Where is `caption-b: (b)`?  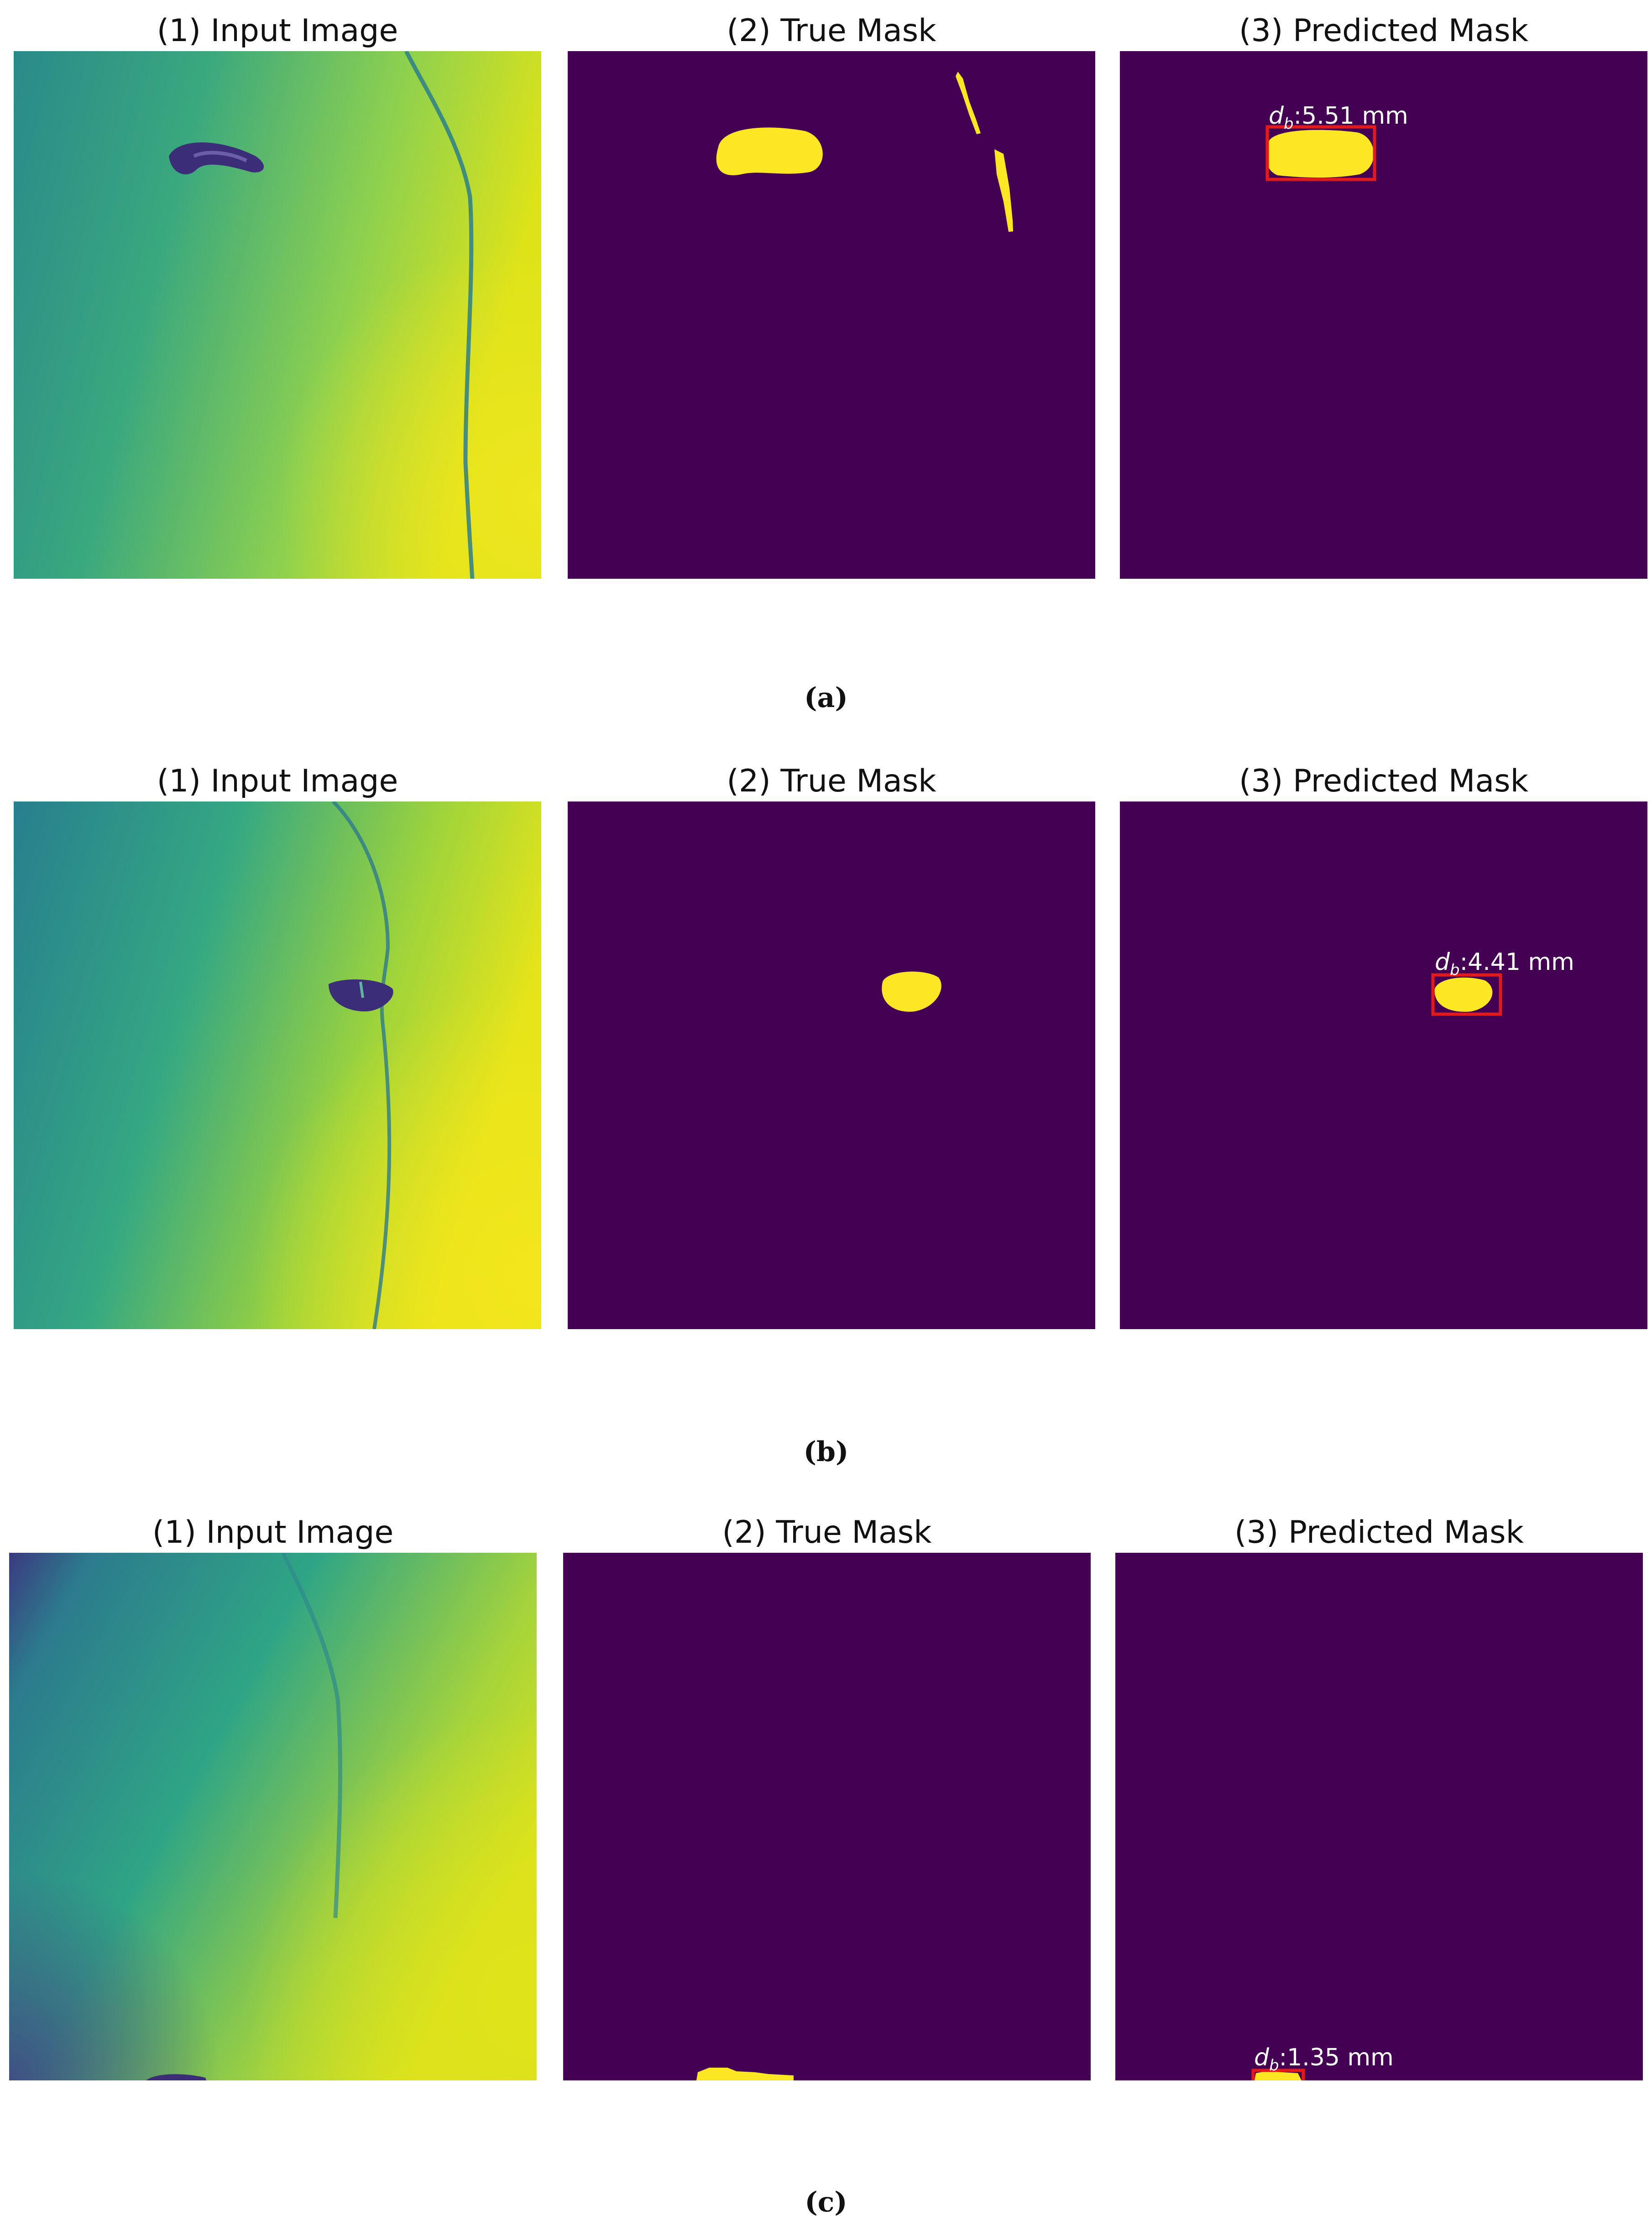
caption-b: (b) is located at coordinates (826, 1452).